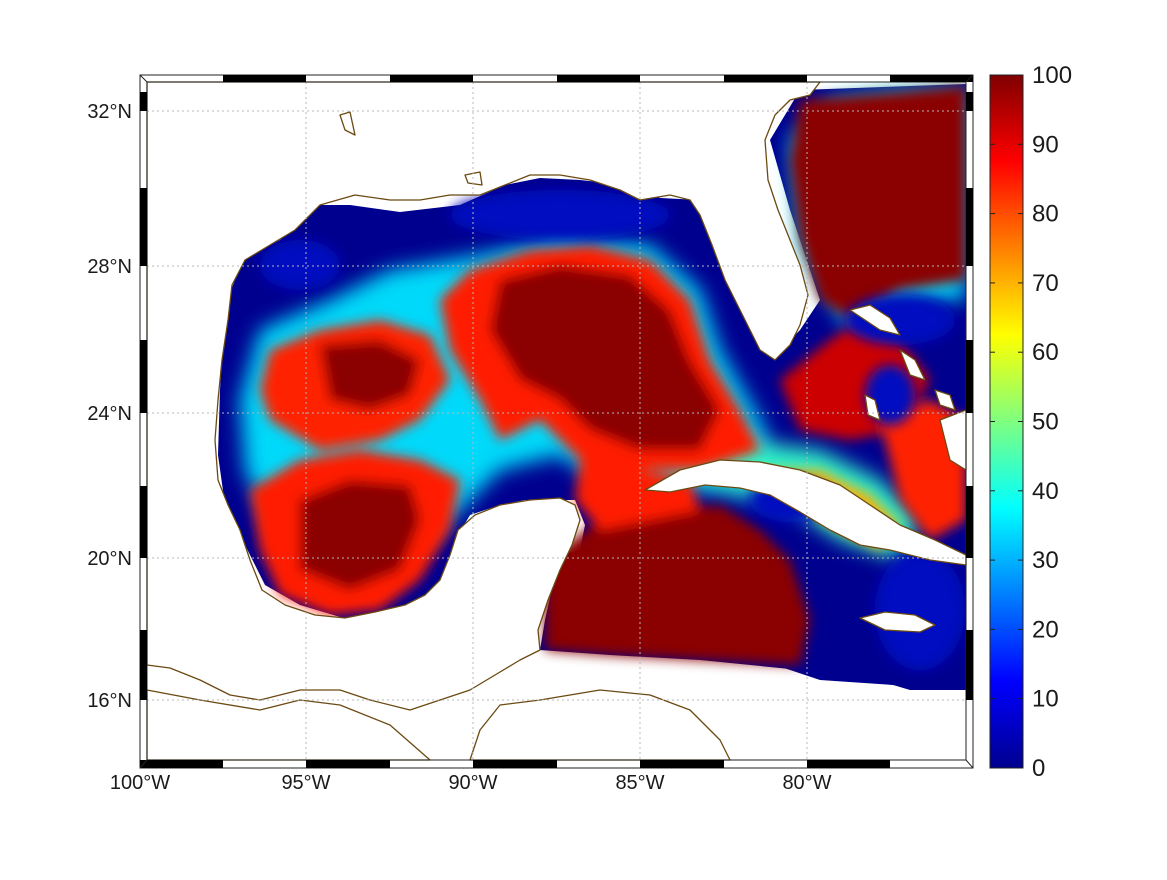  What do you see at coordinates (677, 585) in the screenshot?
I see `field-caribbean` at bounding box center [677, 585].